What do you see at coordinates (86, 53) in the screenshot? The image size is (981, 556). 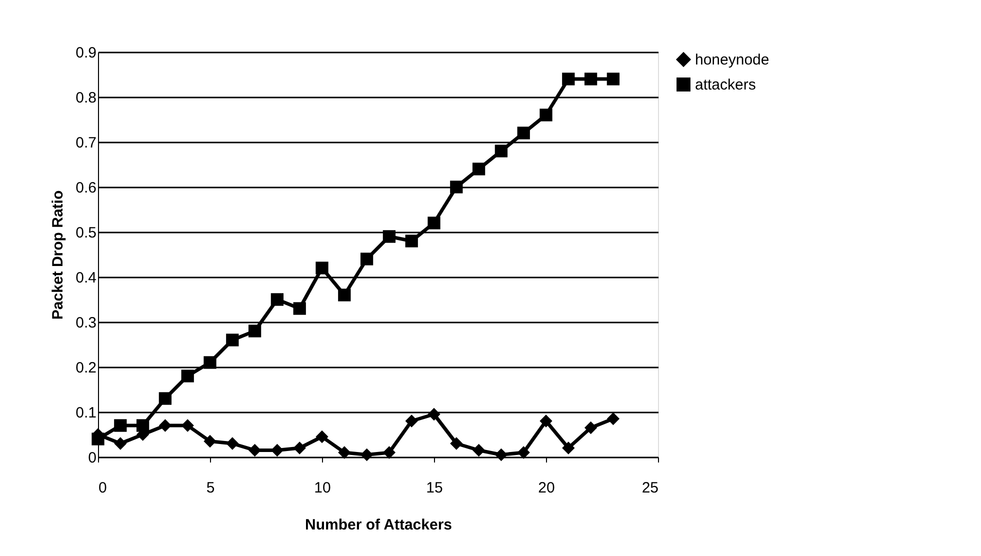 I see `y-tick-label: 0.9` at bounding box center [86, 53].